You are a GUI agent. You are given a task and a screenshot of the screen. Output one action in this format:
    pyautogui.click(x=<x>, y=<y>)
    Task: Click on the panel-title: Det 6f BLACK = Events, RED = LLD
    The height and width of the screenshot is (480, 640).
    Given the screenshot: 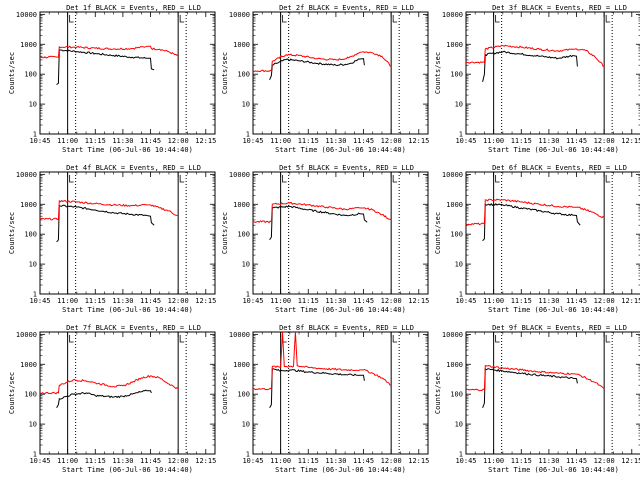 What is the action you would take?
    pyautogui.click(x=559, y=168)
    